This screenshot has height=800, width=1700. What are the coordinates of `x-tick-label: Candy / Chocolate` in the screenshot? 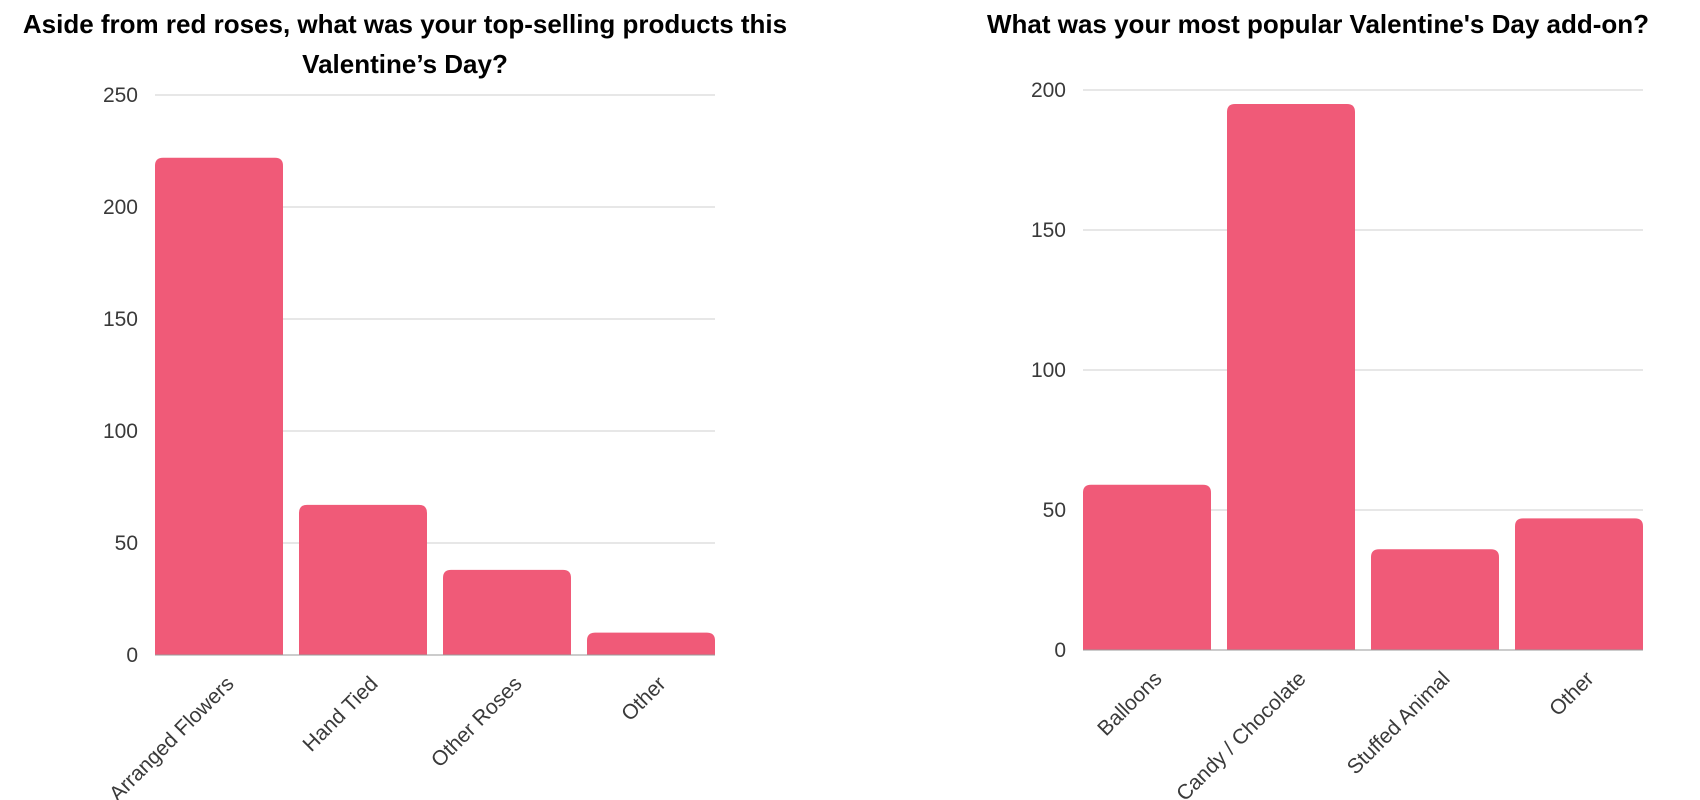 It's located at (1241, 733).